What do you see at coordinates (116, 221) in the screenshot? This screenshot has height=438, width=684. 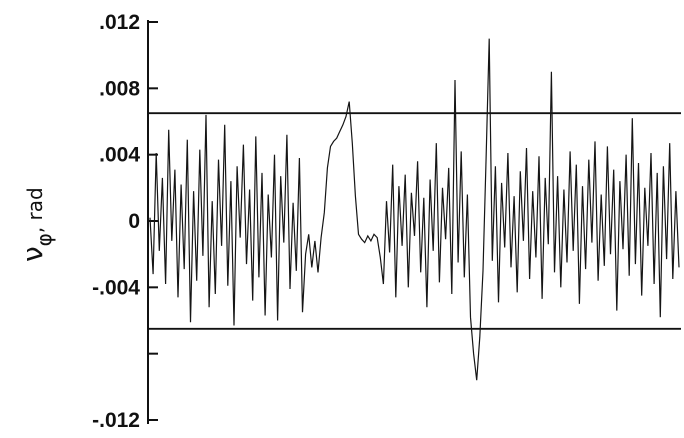 I see `y-tick-labels: .012 .008 .004 0 -.004 -.012` at bounding box center [116, 221].